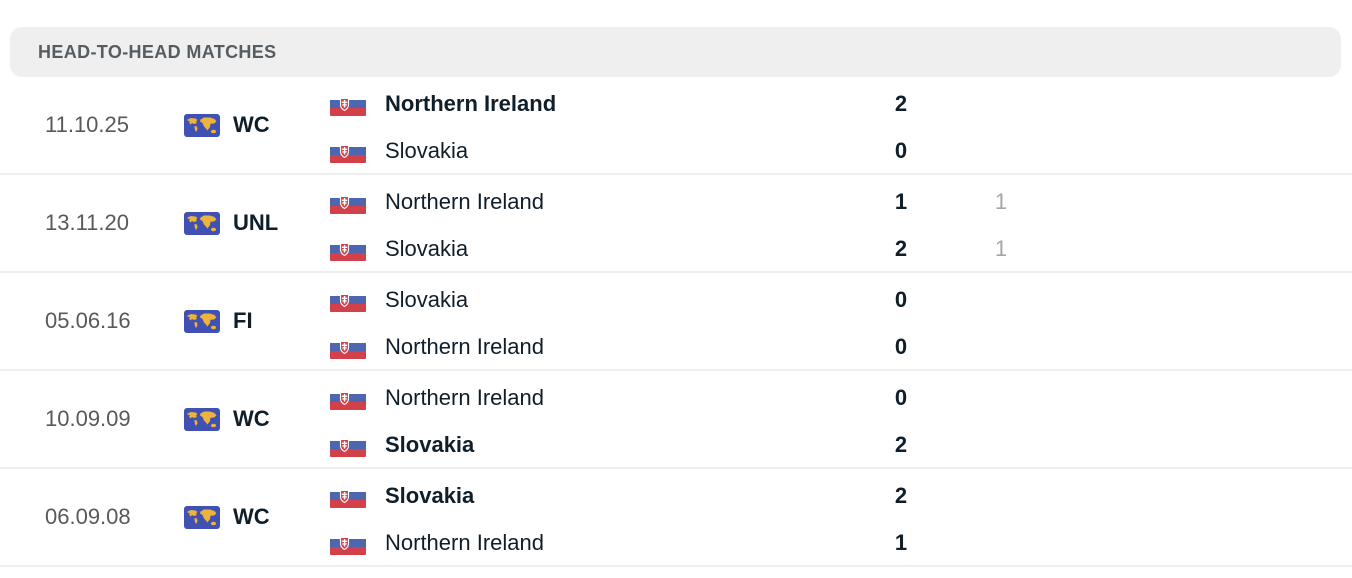 The width and height of the screenshot is (1352, 578). Describe the element at coordinates (676, 151) in the screenshot. I see `team-line-away: Slovakia 0` at that location.